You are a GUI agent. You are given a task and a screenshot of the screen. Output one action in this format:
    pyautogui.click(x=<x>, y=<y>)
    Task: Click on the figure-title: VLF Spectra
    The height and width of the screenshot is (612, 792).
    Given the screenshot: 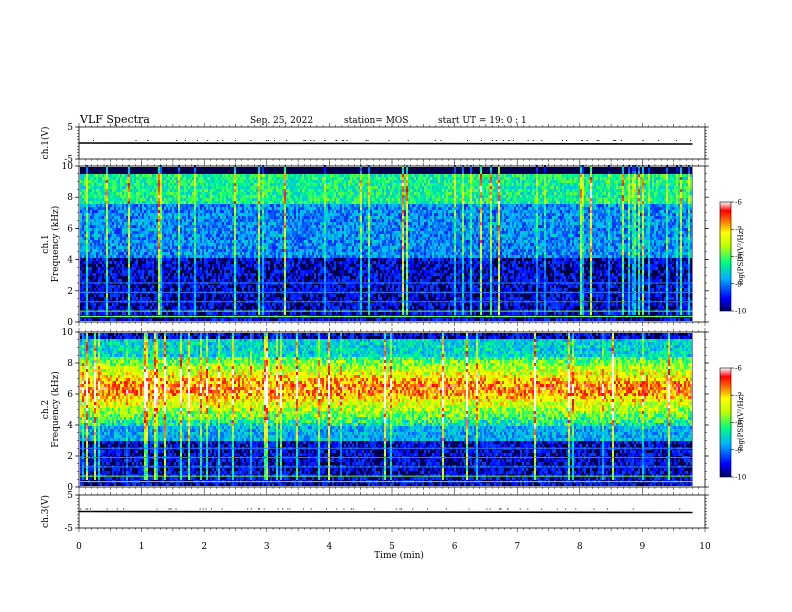 What is the action you would take?
    pyautogui.click(x=114, y=119)
    